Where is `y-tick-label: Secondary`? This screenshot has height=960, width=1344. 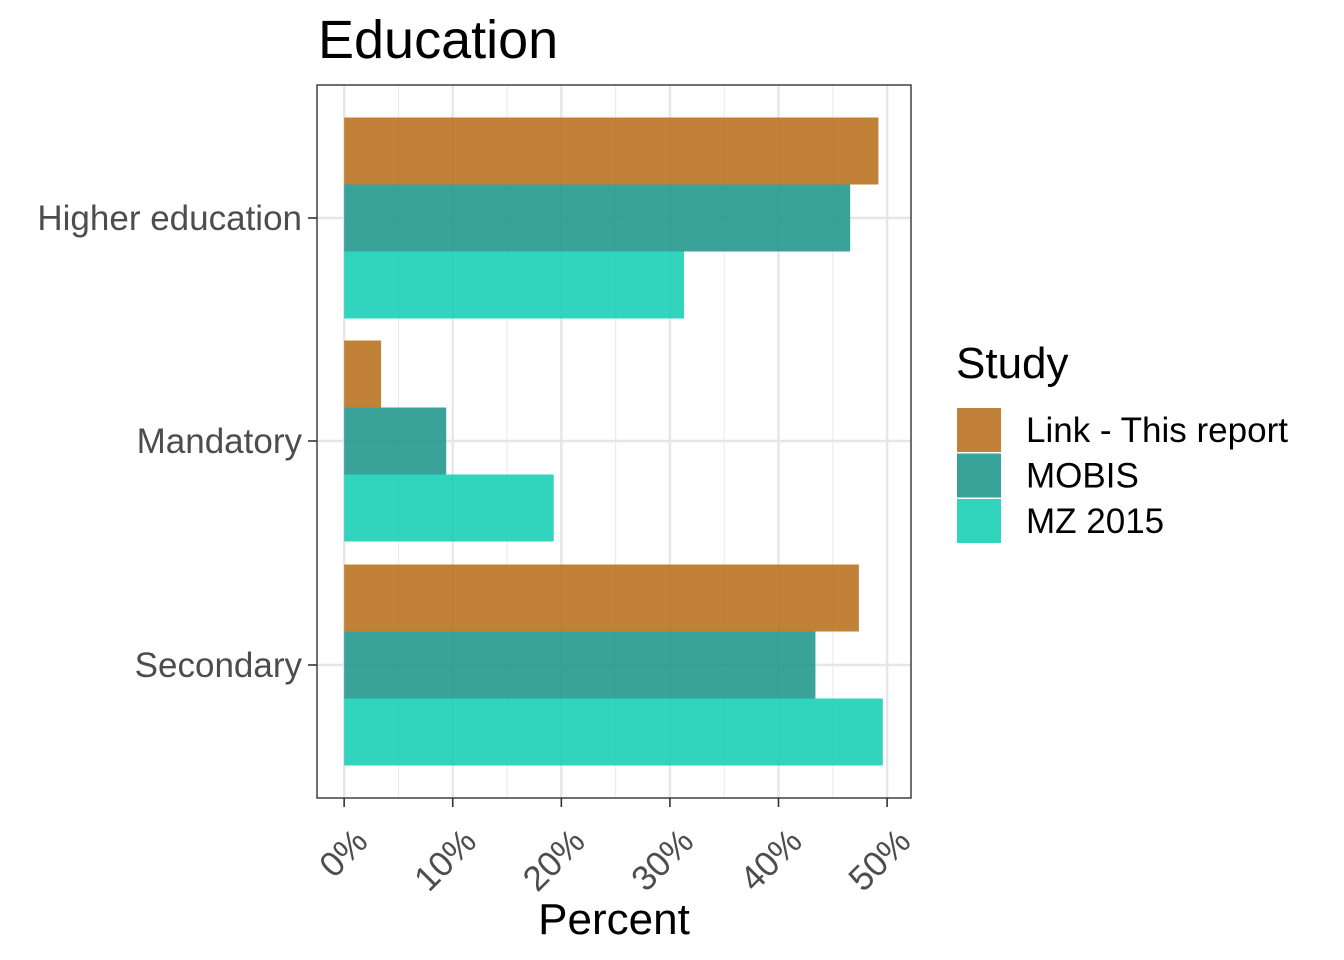
y-tick-label: Secondary is located at coordinates (219, 665).